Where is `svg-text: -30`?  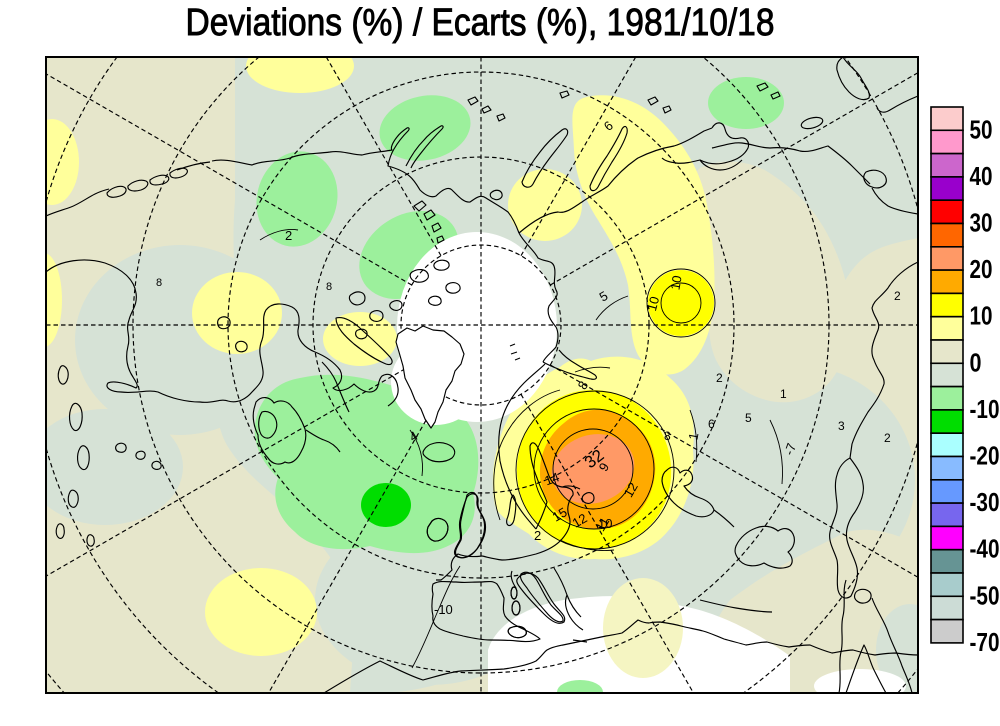 svg-text: -30 is located at coordinates (985, 502).